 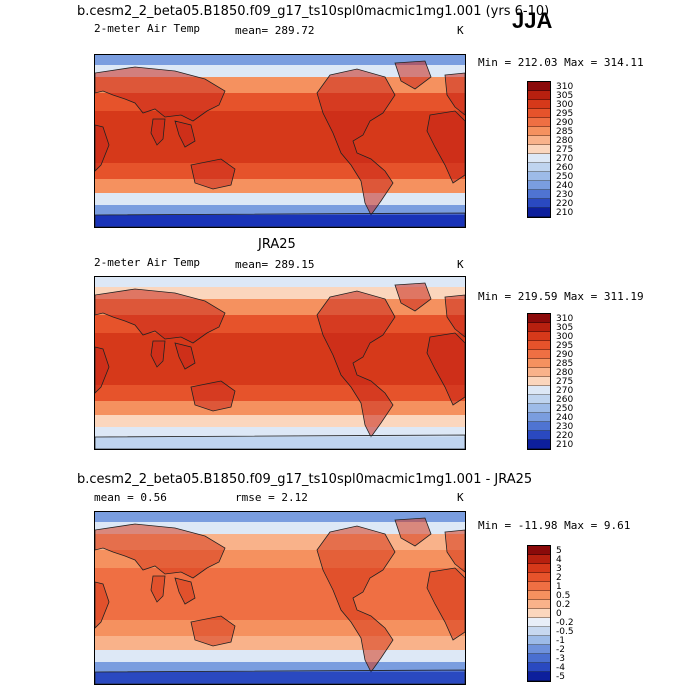 I want to click on map-panel-model, so click(x=280, y=141).